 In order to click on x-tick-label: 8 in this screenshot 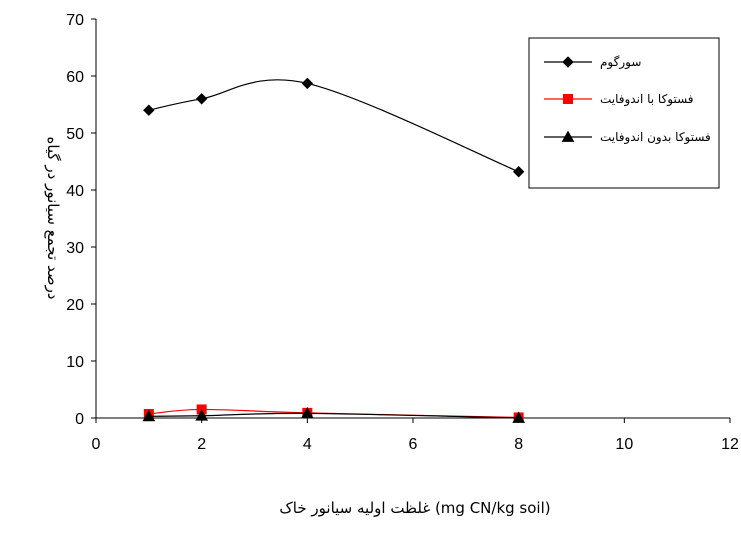, I will do `click(518, 444)`.